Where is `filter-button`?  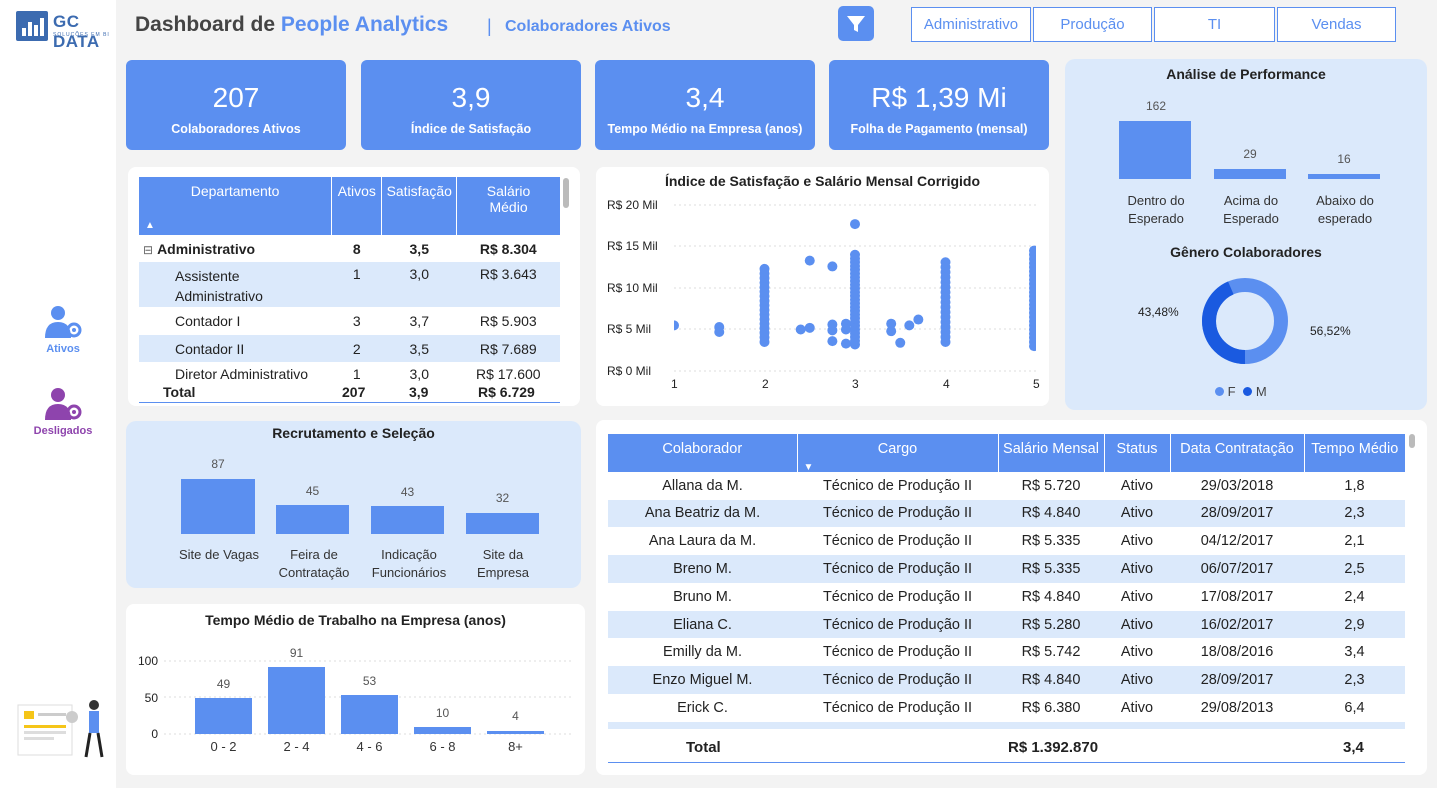 filter-button is located at coordinates (856, 23).